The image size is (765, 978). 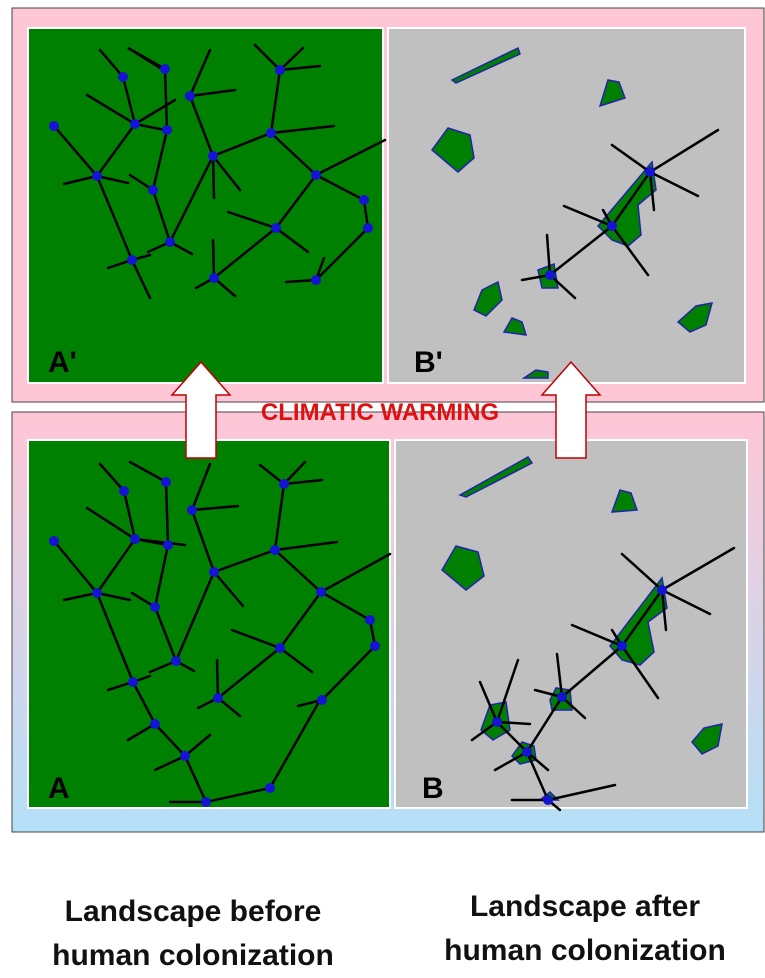 What do you see at coordinates (59, 788) in the screenshot?
I see `panel-label-a: A` at bounding box center [59, 788].